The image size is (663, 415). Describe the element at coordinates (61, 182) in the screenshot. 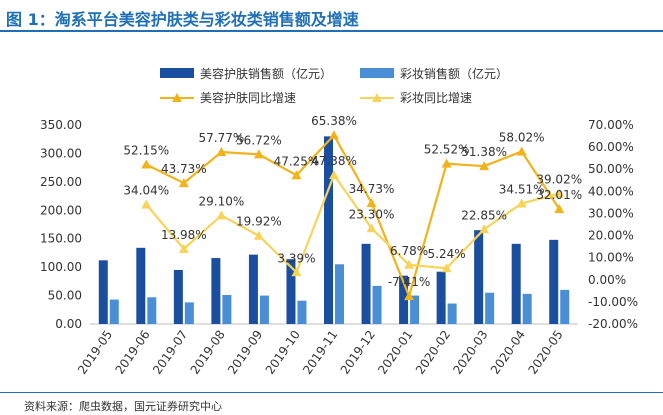

I see `y-left-tick-label: 250.00` at that location.